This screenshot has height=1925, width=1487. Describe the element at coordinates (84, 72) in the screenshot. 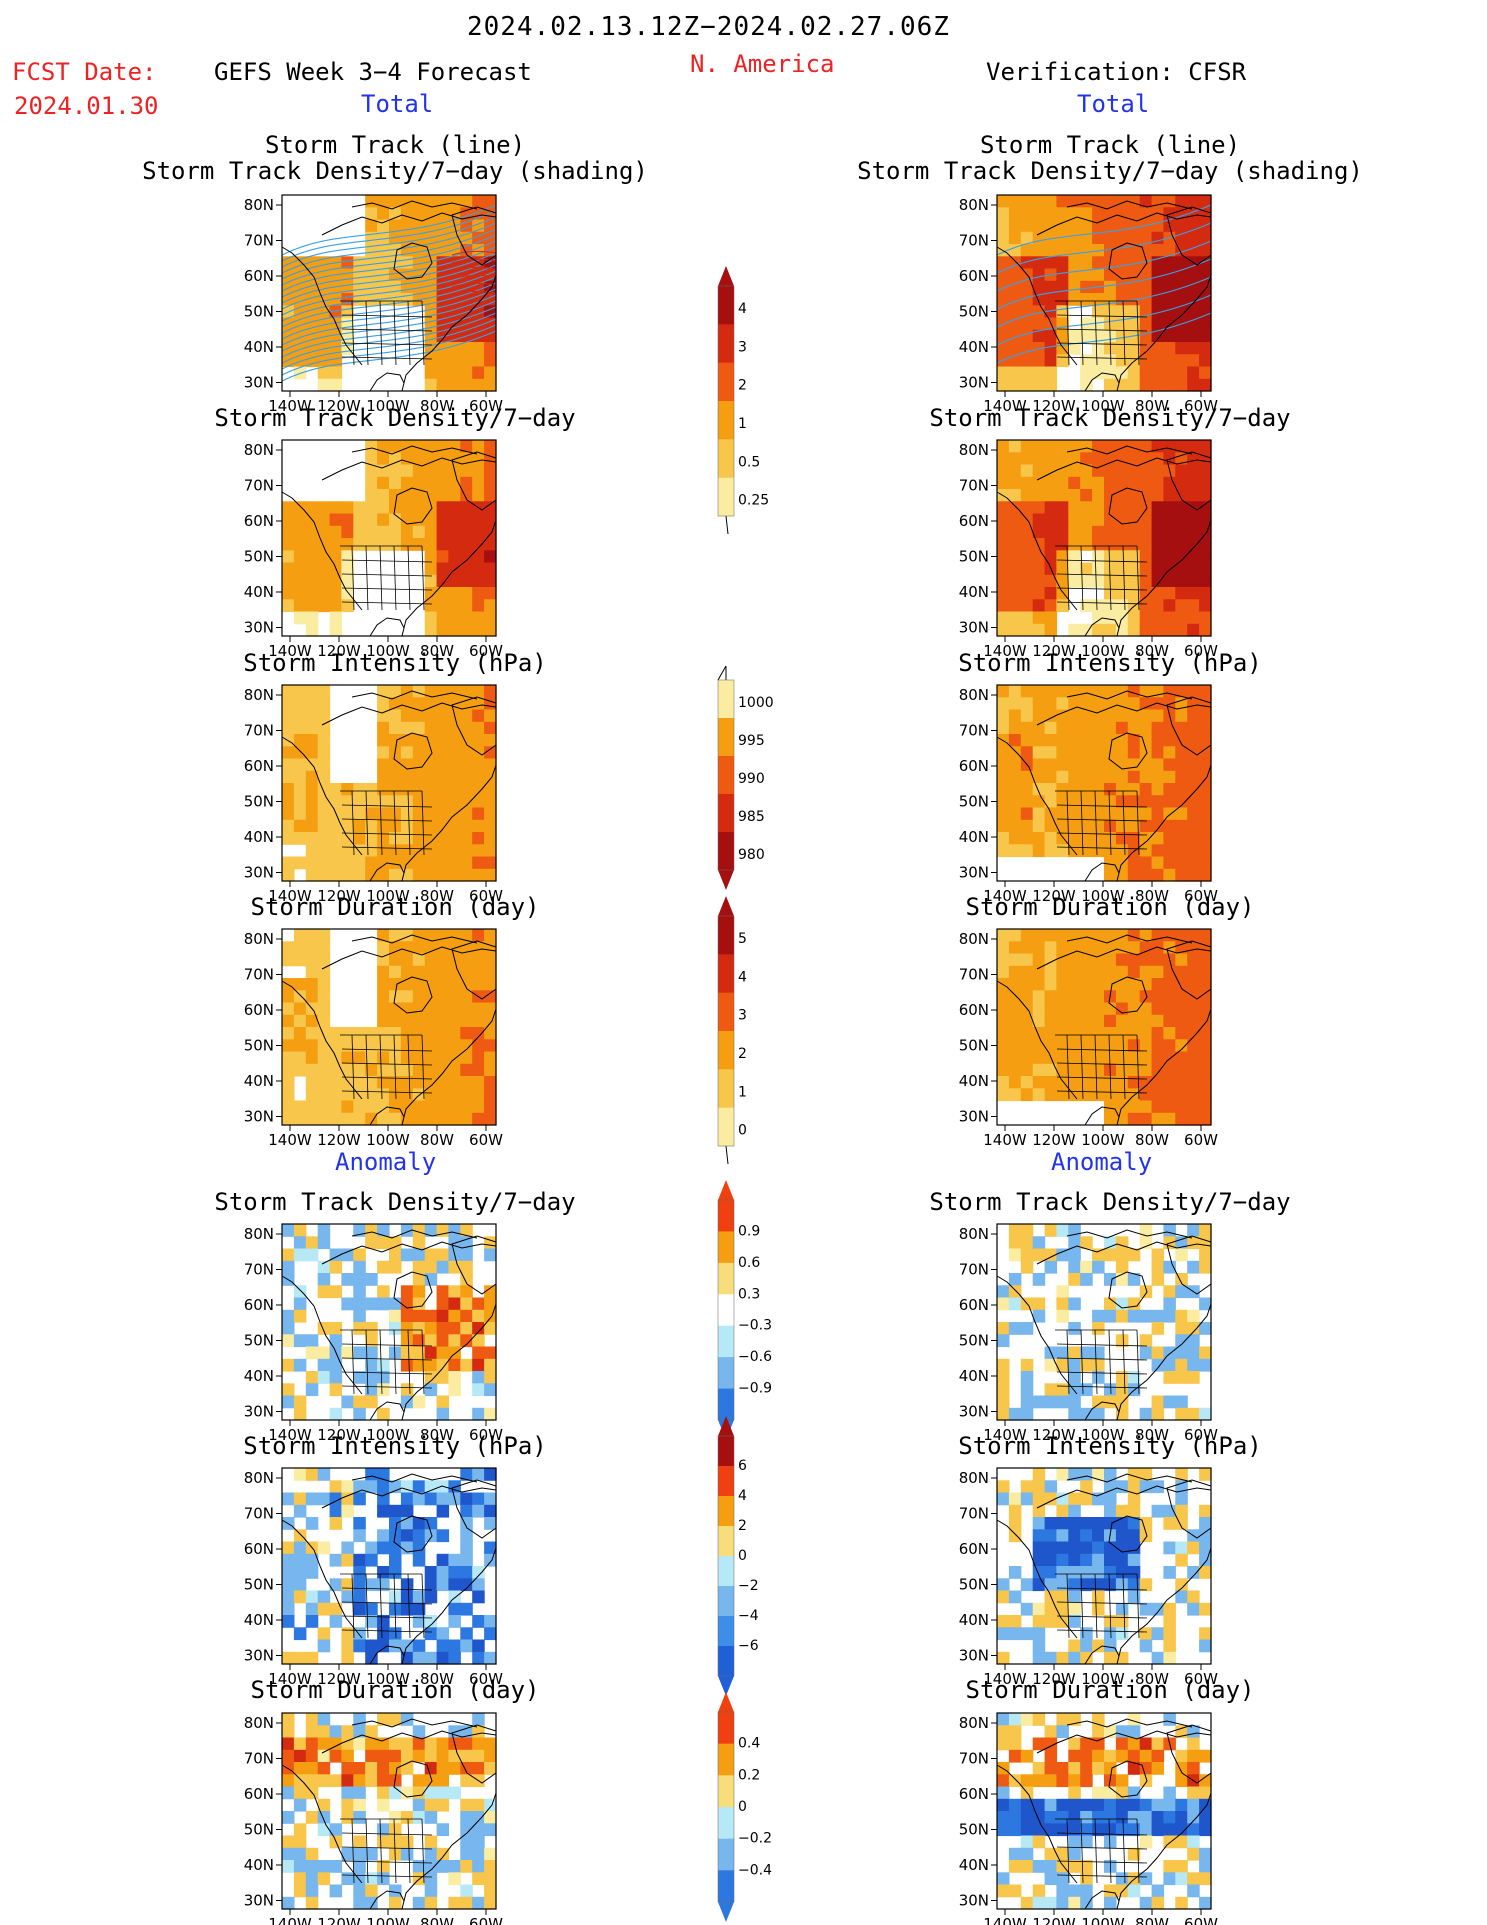

I see `fcst-label: FCST Date:` at that location.